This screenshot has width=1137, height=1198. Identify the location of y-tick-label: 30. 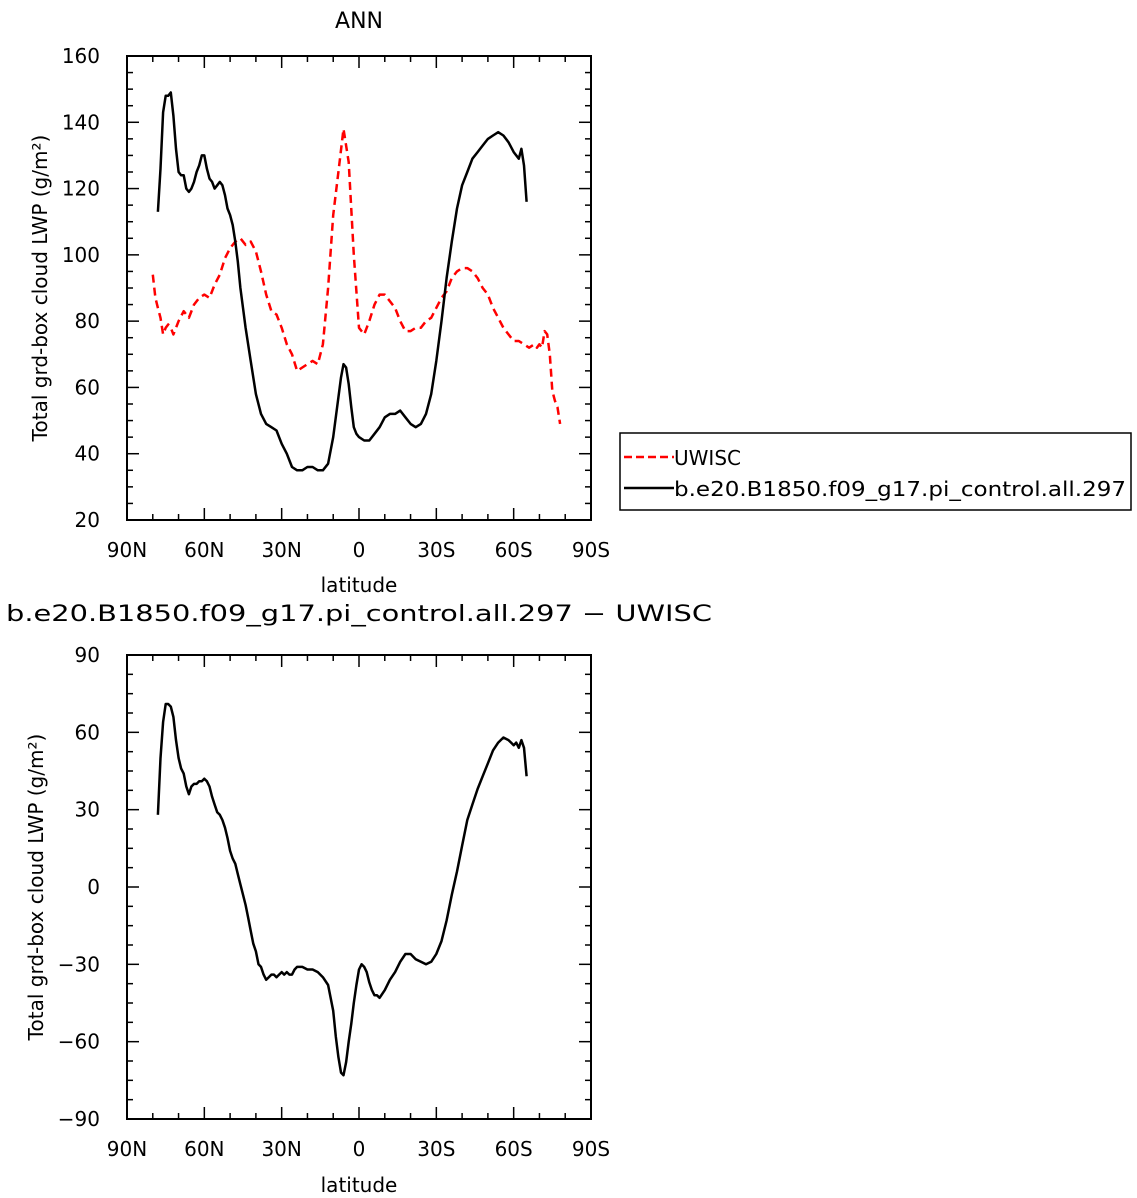
(87, 810).